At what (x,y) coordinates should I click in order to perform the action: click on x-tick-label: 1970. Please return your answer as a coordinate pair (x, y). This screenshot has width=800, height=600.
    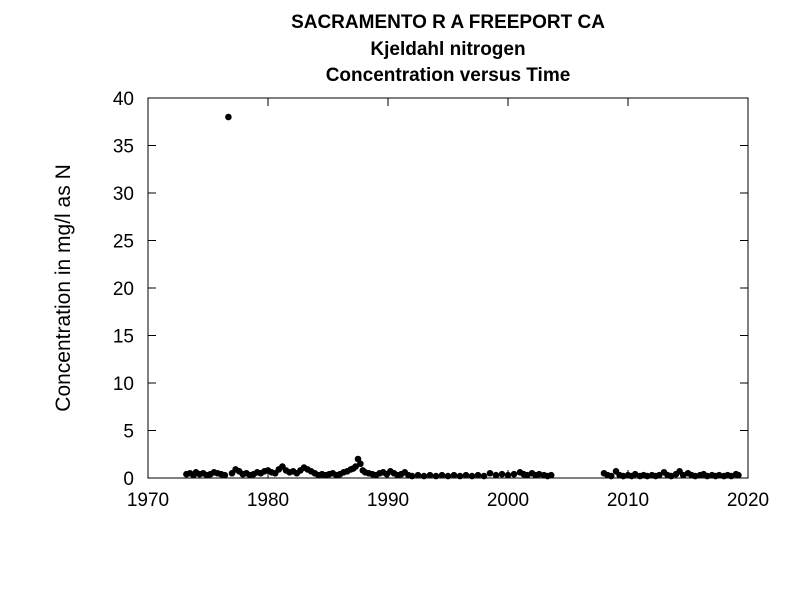
    Looking at the image, I should click on (148, 500).